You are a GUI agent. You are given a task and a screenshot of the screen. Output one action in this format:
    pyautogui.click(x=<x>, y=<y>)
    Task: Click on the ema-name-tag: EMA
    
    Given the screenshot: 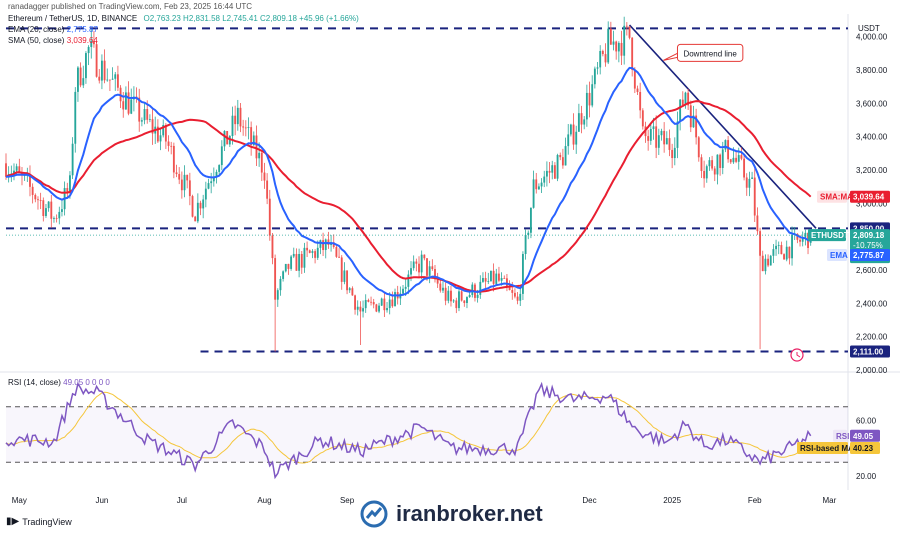 What is the action you would take?
    pyautogui.click(x=839, y=255)
    